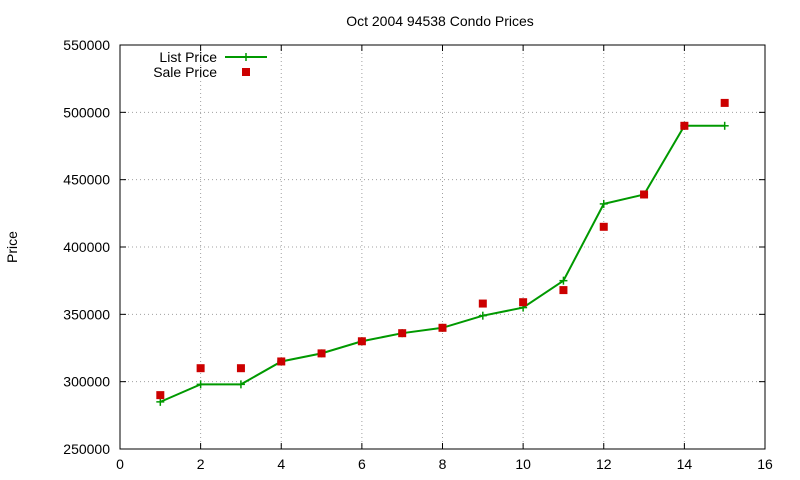  I want to click on y-tick-label: 550000, so click(86, 45).